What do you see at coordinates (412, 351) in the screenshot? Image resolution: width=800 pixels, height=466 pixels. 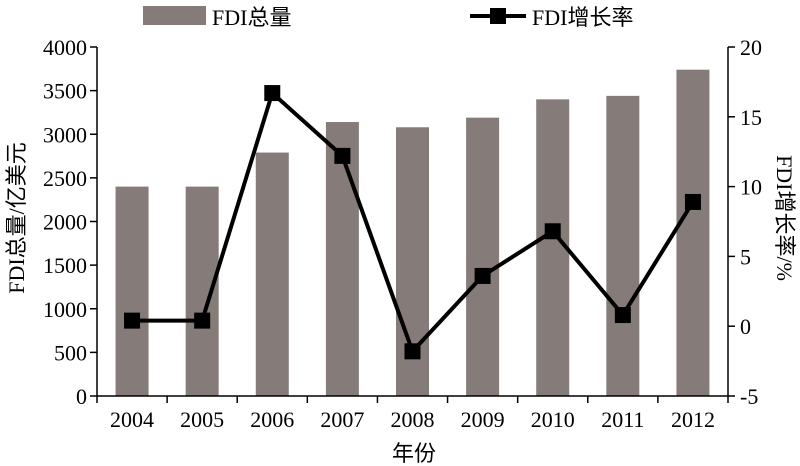 I see `growth-marker-2008` at bounding box center [412, 351].